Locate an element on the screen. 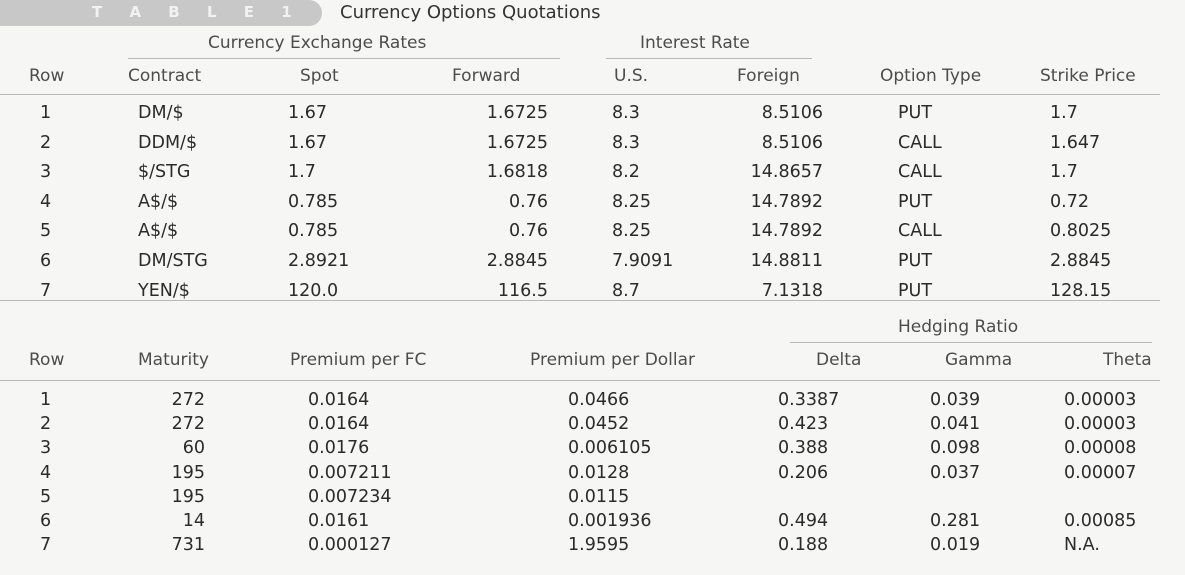 The height and width of the screenshot is (575, 1185). table2-cell: 0.098 is located at coordinates (955, 448).